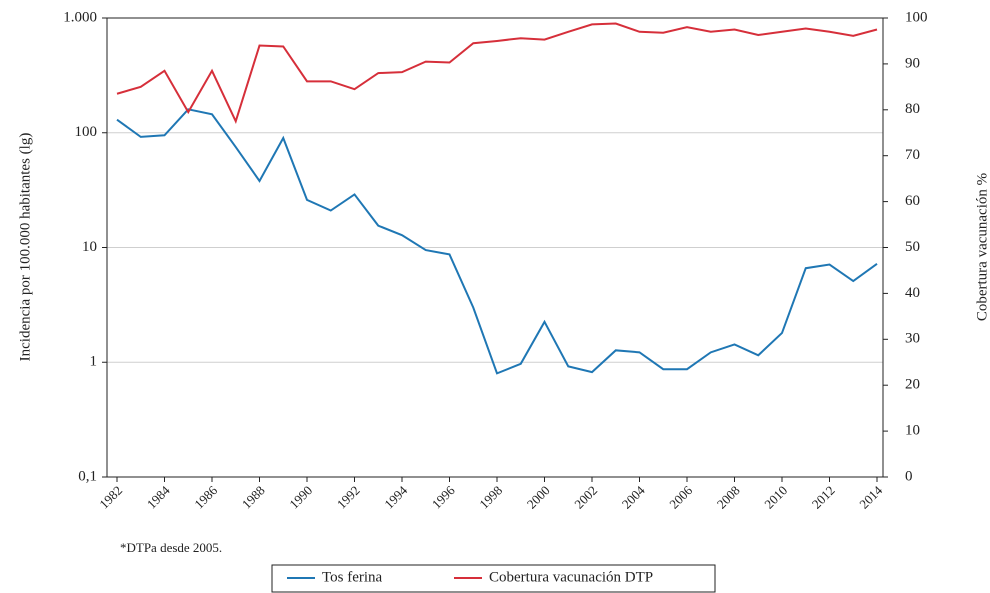 The width and height of the screenshot is (990, 593). I want to click on x-tick-label: 1998, so click(490, 497).